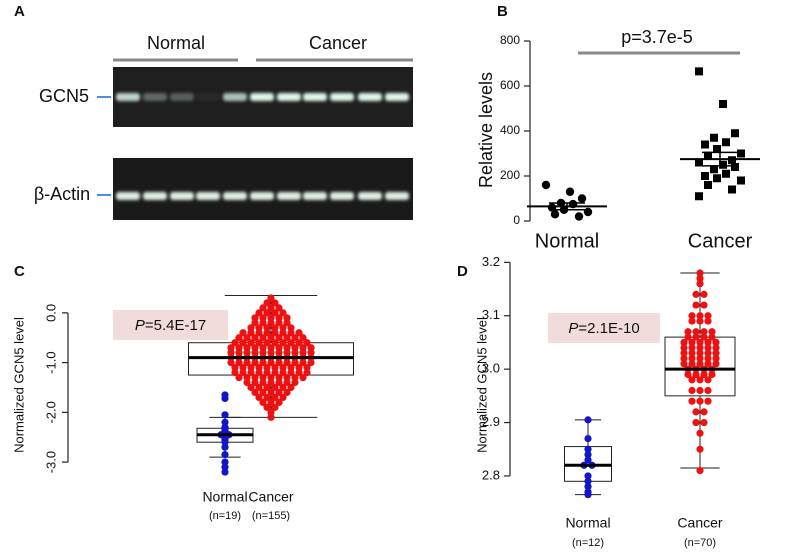 The height and width of the screenshot is (552, 800). Describe the element at coordinates (50, 362) in the screenshot. I see `y-tick-label: -1.0` at that location.